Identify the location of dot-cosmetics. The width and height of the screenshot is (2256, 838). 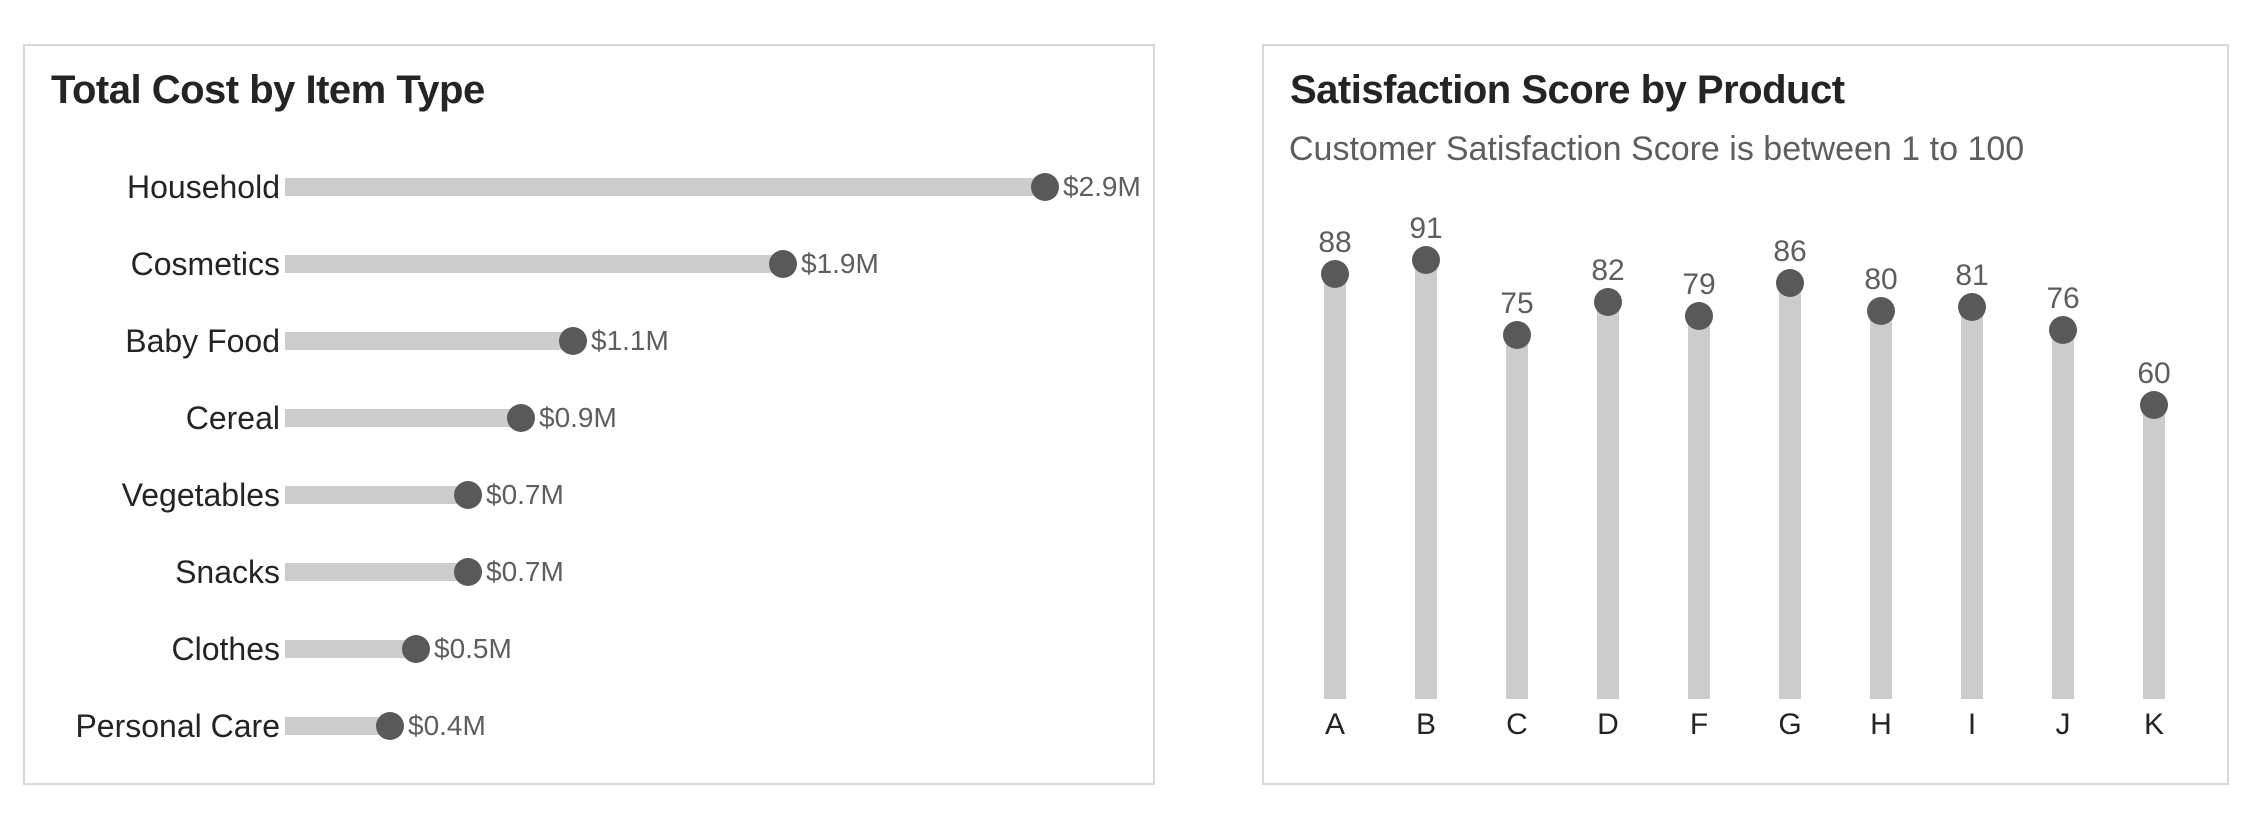
(783, 264).